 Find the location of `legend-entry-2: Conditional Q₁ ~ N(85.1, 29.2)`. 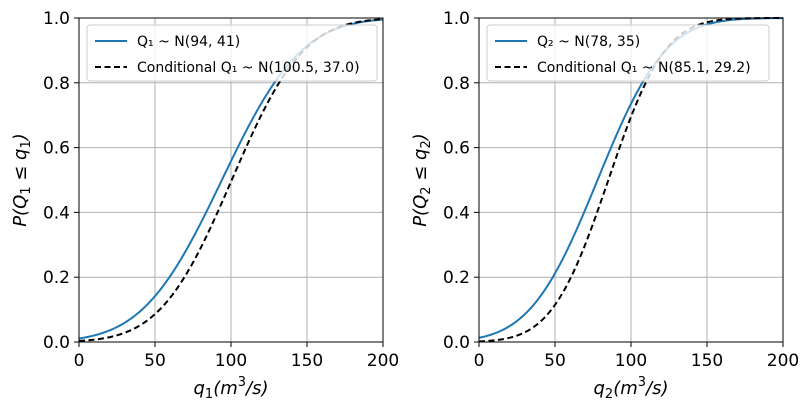

legend-entry-2: Conditional Q₁ ~ N(85.1, 29.2) is located at coordinates (644, 68).